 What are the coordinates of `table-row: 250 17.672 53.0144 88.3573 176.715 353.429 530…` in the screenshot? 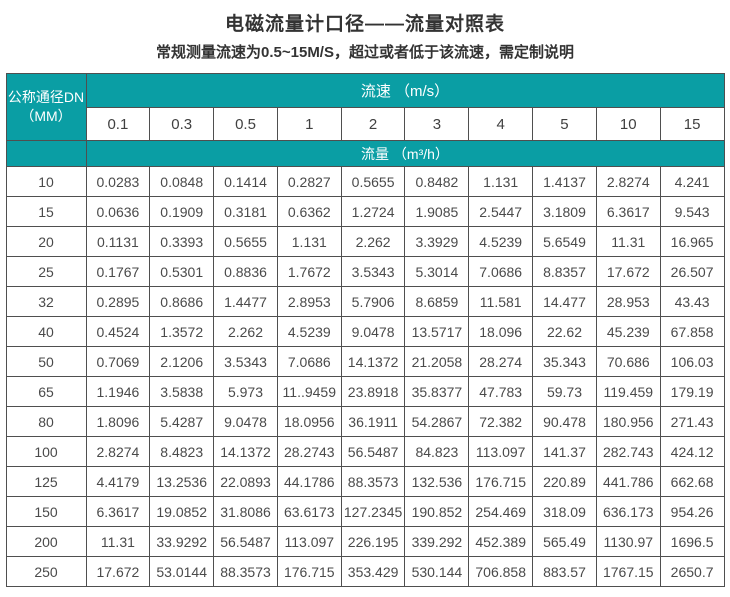 It's located at (365, 571).